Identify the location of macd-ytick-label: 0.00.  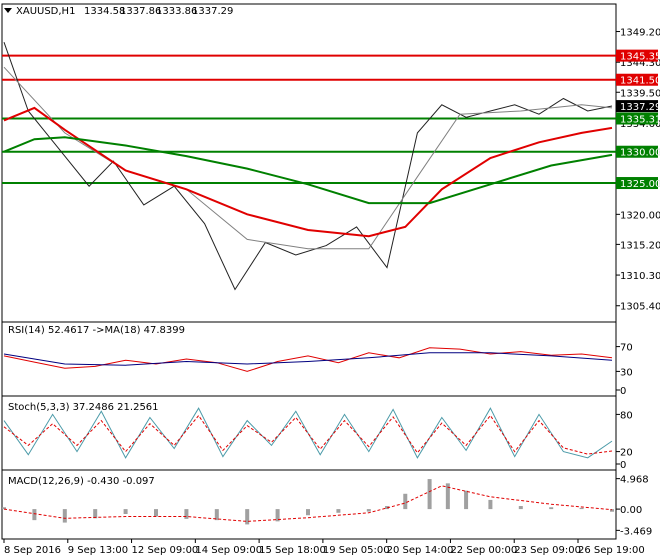
(631, 510).